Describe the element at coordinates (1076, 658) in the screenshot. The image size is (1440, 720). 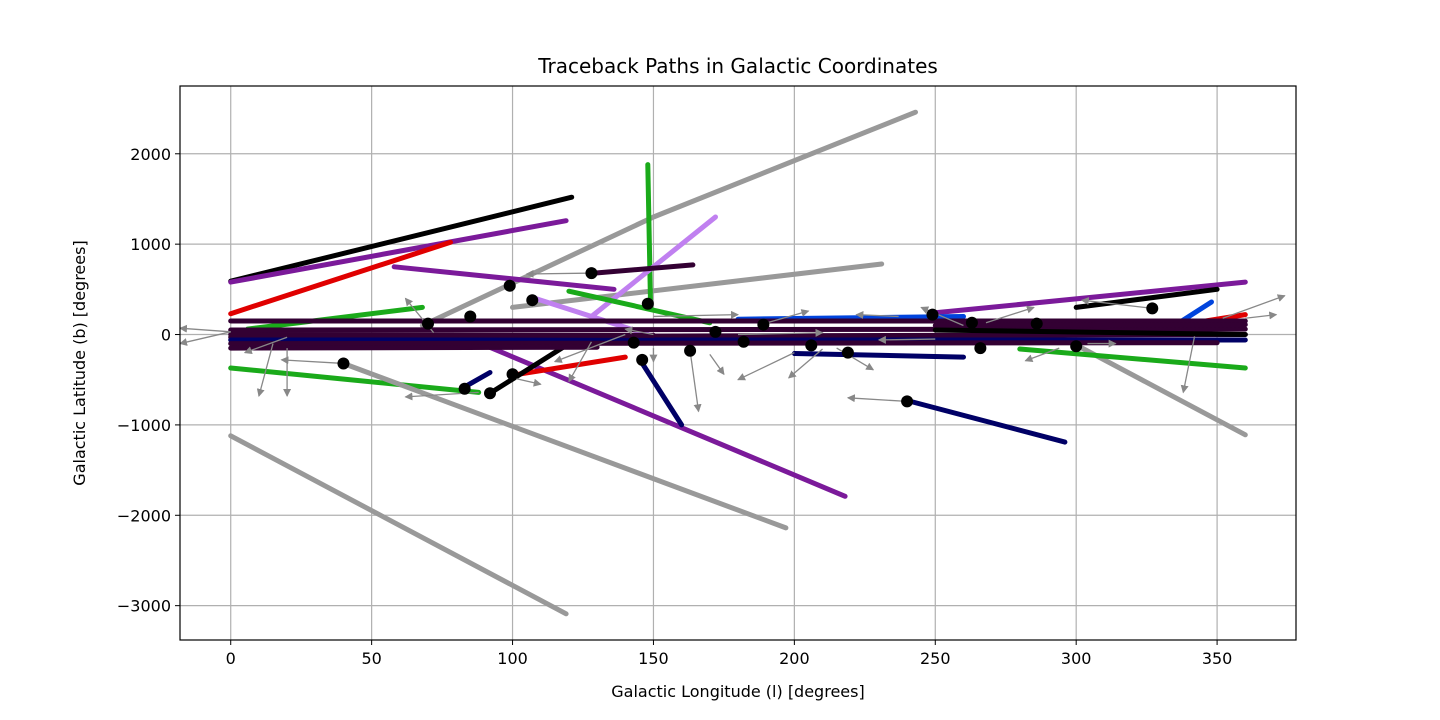
I see `x-tick-label: 300` at that location.